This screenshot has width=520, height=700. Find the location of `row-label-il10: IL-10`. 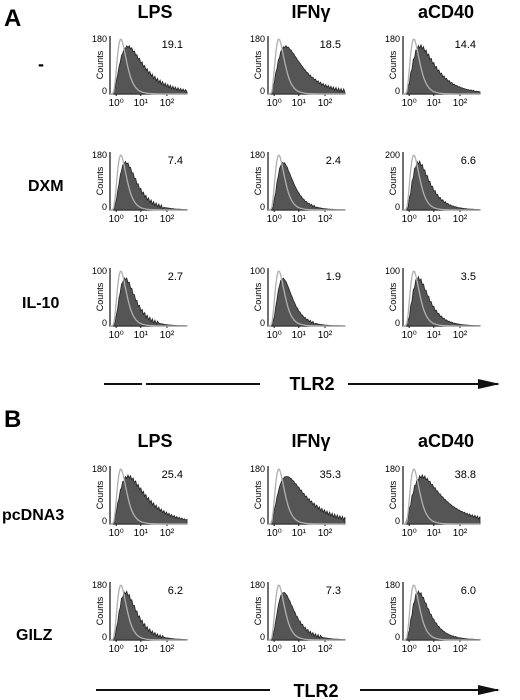

row-label-il10: IL-10 is located at coordinates (40, 303).